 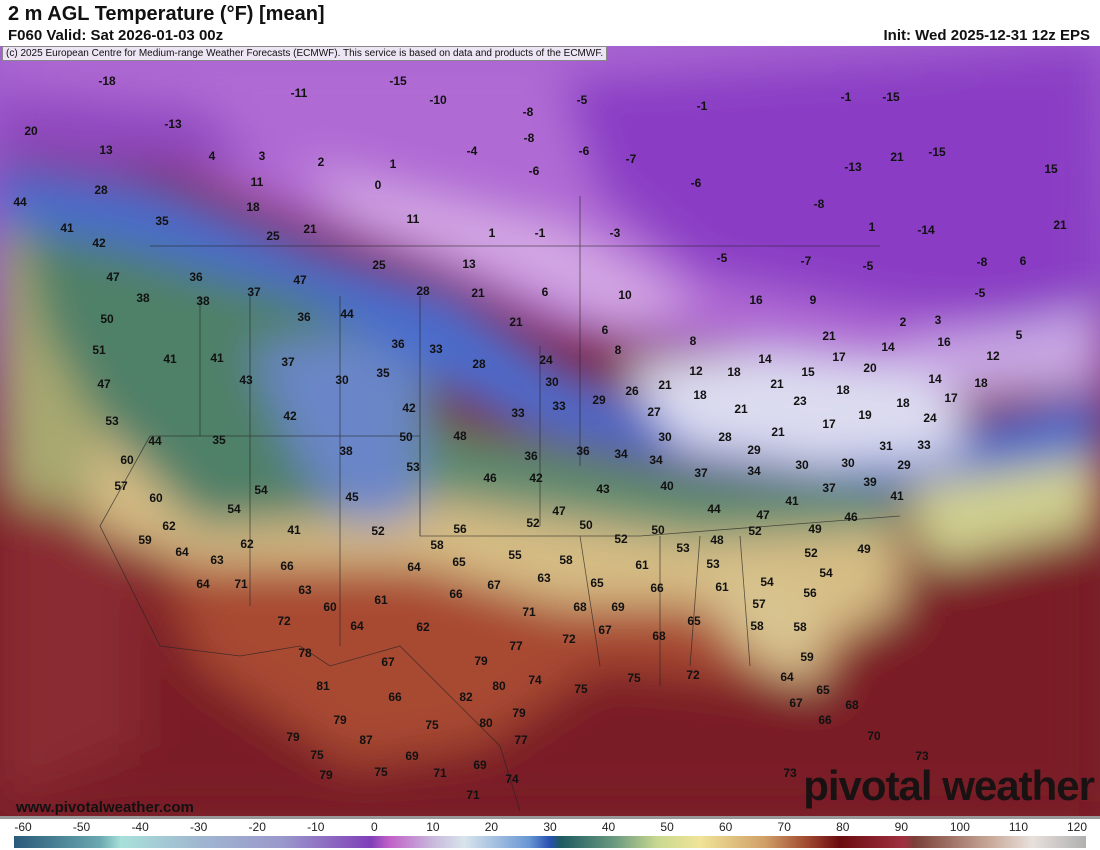 What do you see at coordinates (490, 478) in the screenshot?
I see `temperature-label: 46` at bounding box center [490, 478].